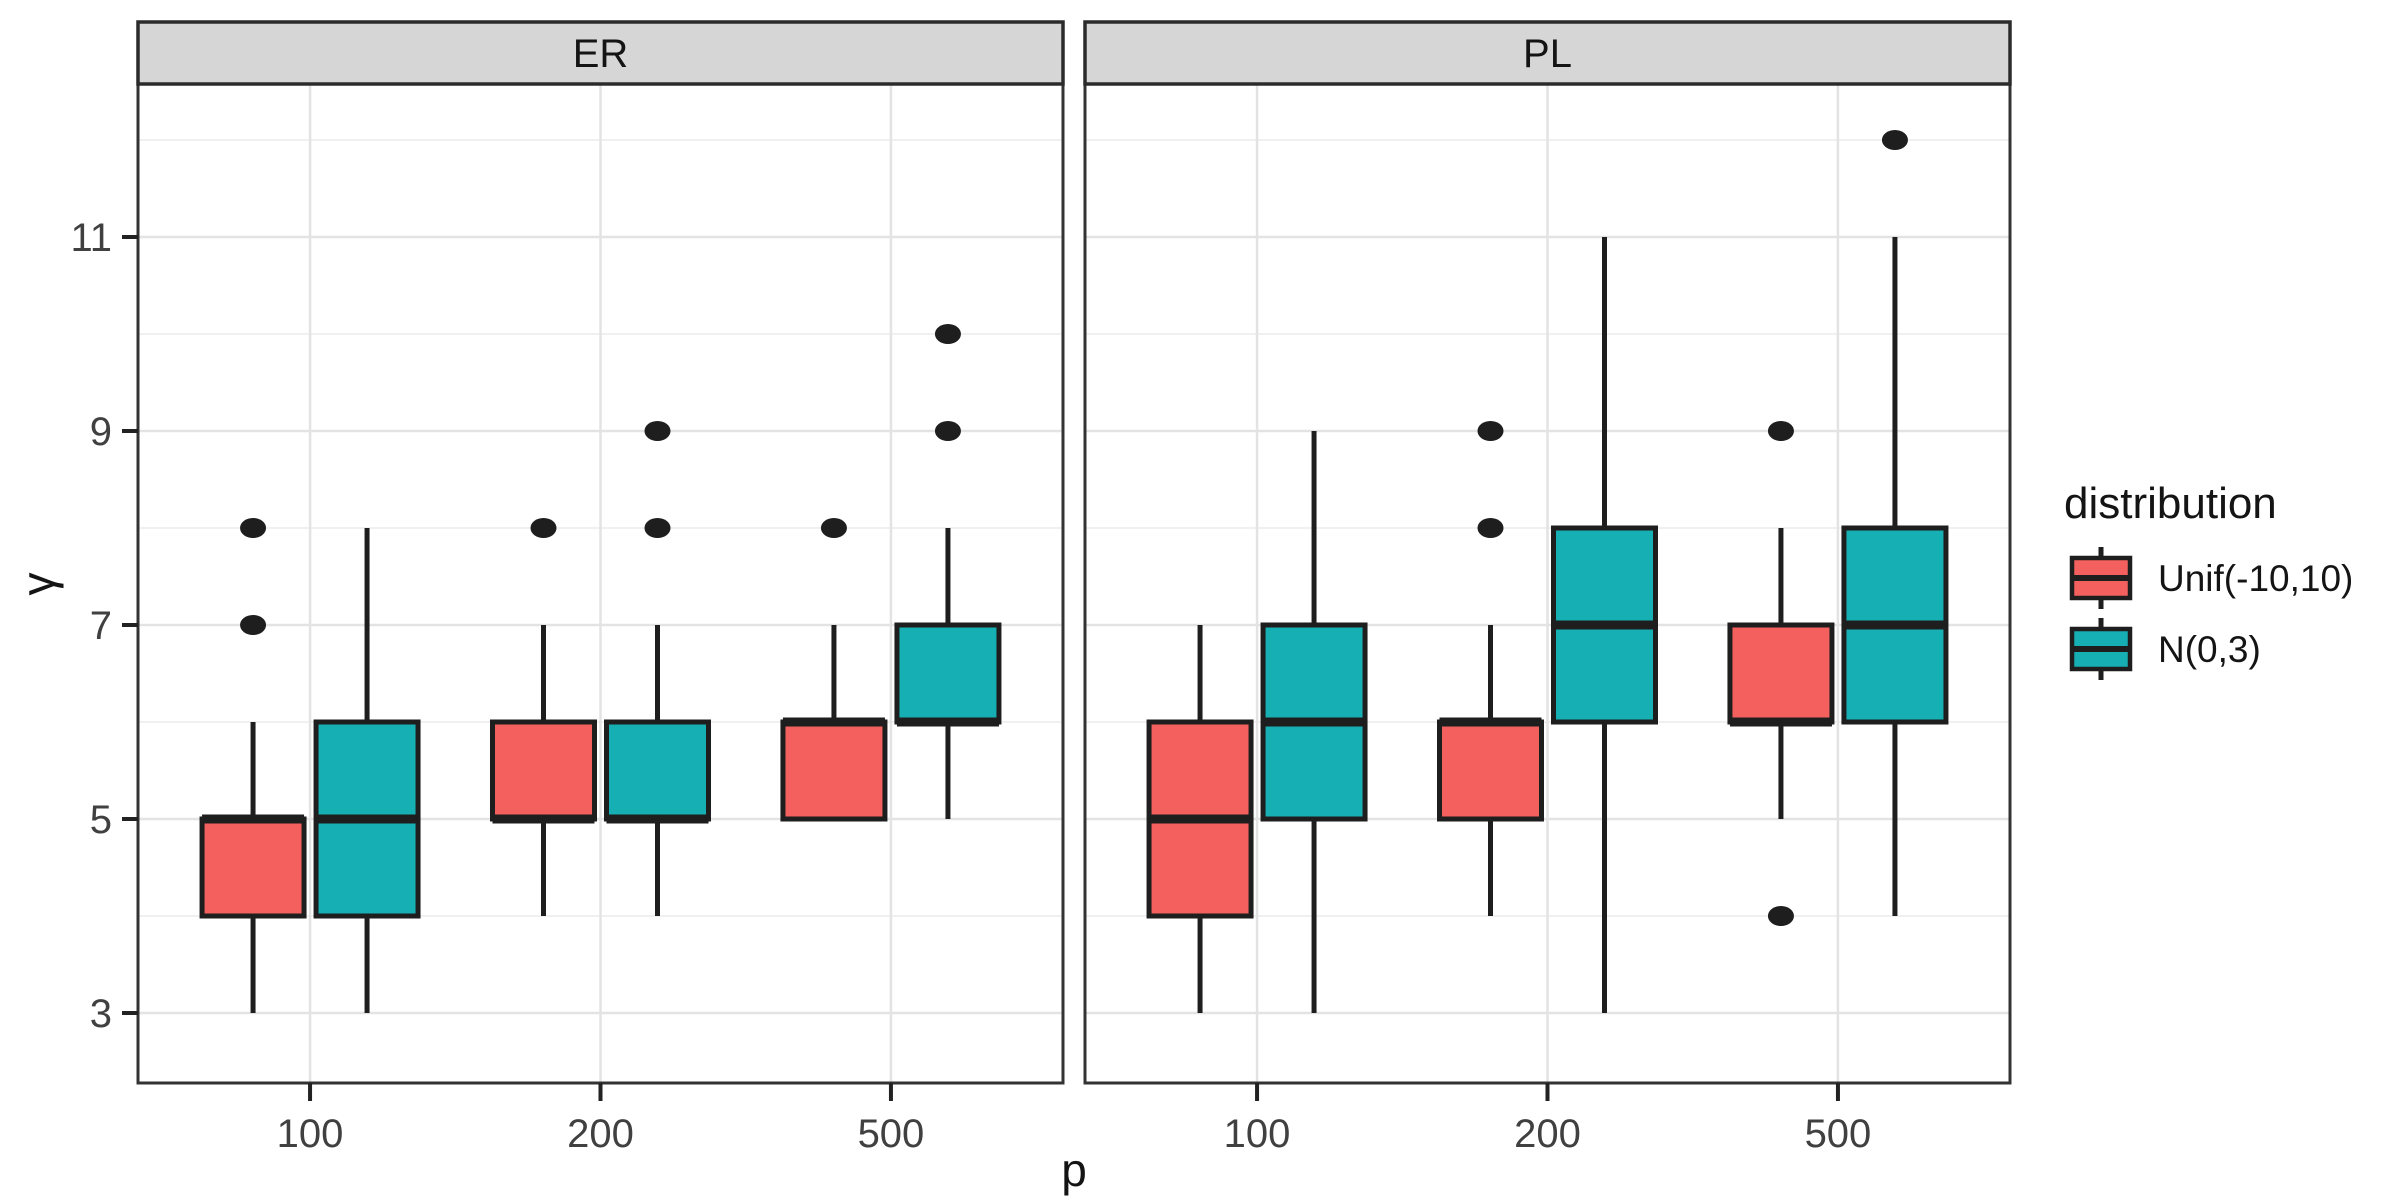  I want to click on legend-label: Unif(-10,10), so click(2255, 578).